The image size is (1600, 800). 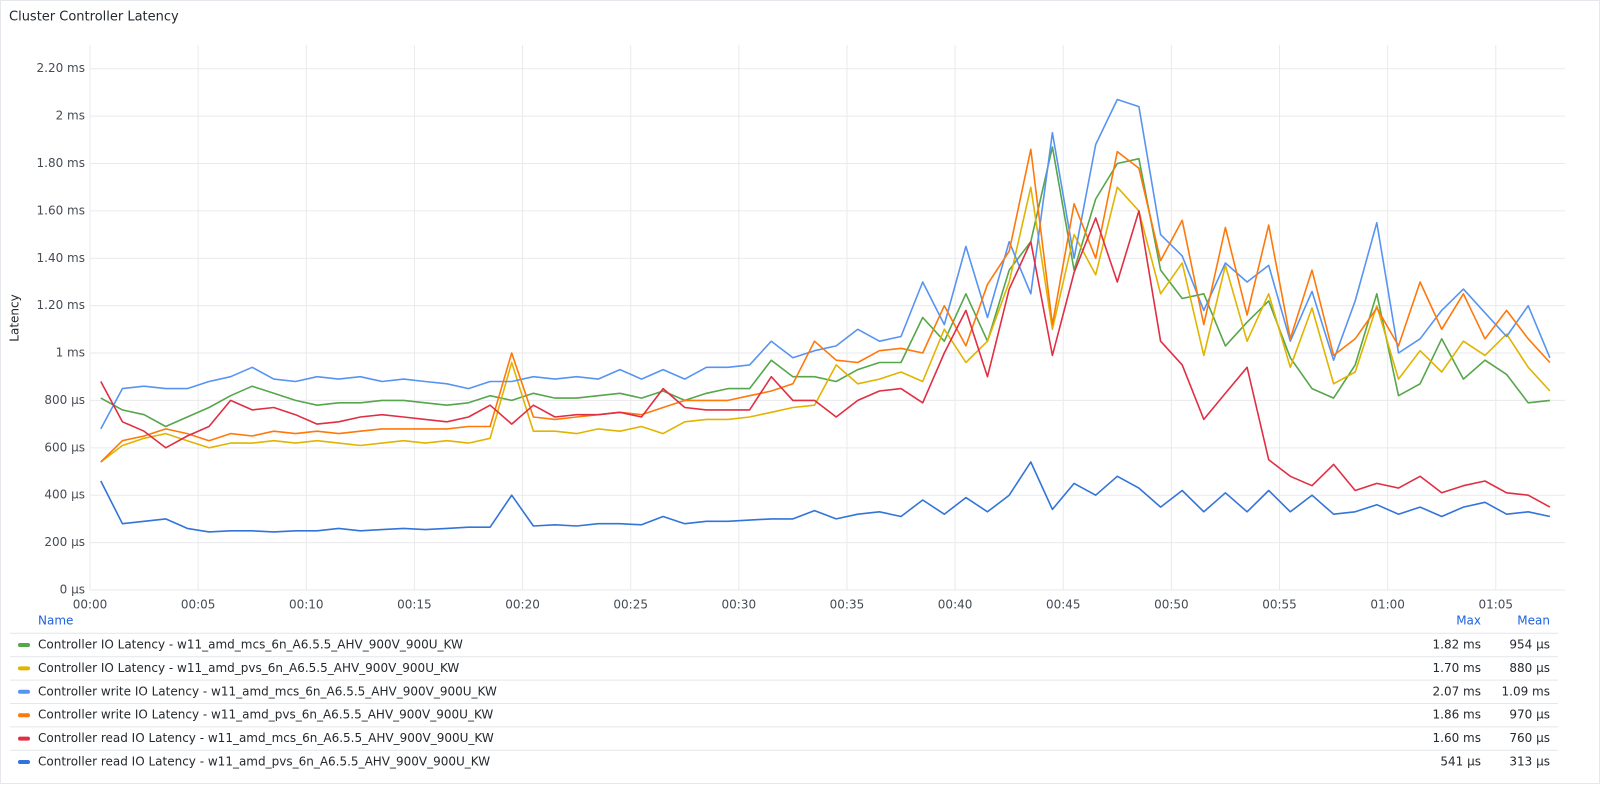 I want to click on y-tick-label: 800 µs, so click(x=64, y=400).